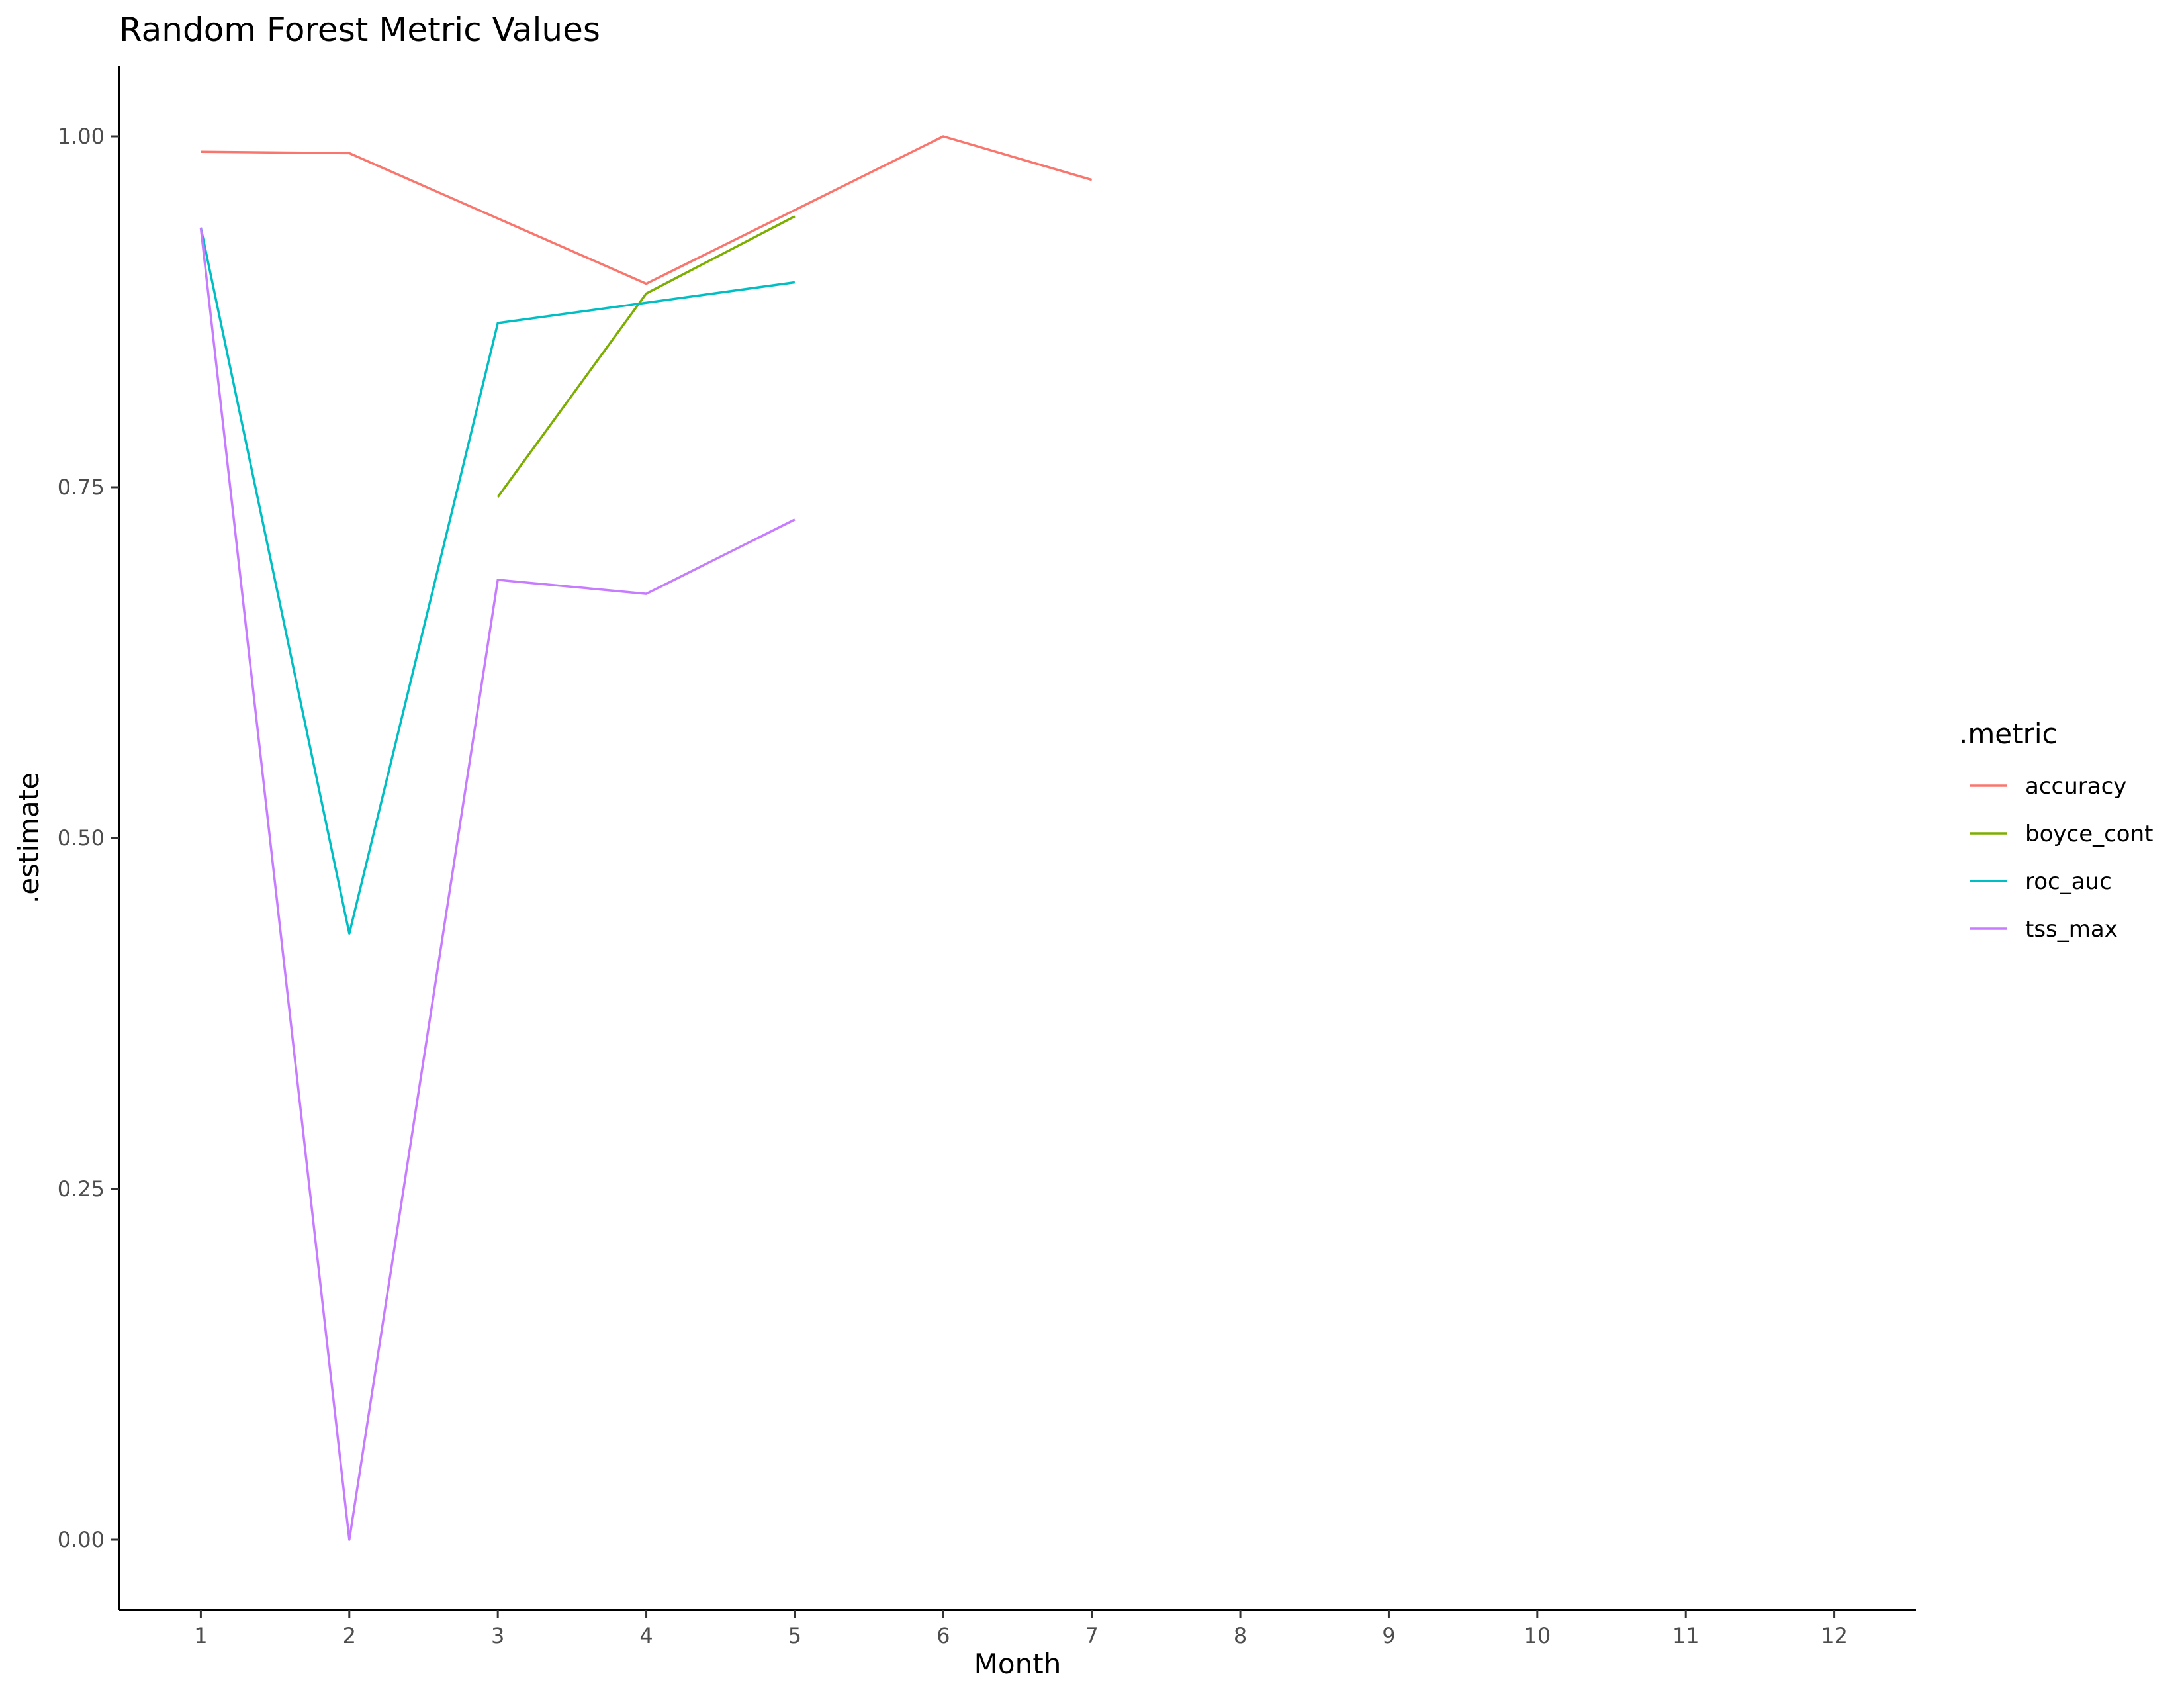 The width and height of the screenshot is (2184, 1688). I want to click on y-tick-label: 0.75, so click(81, 487).